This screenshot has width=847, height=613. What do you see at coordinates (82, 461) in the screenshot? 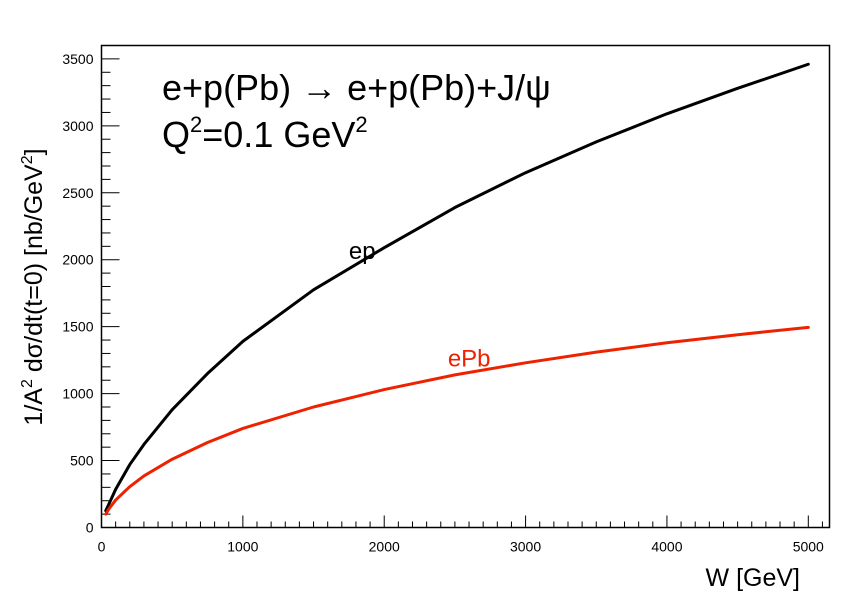
I see `y-tick-label: 500` at bounding box center [82, 461].